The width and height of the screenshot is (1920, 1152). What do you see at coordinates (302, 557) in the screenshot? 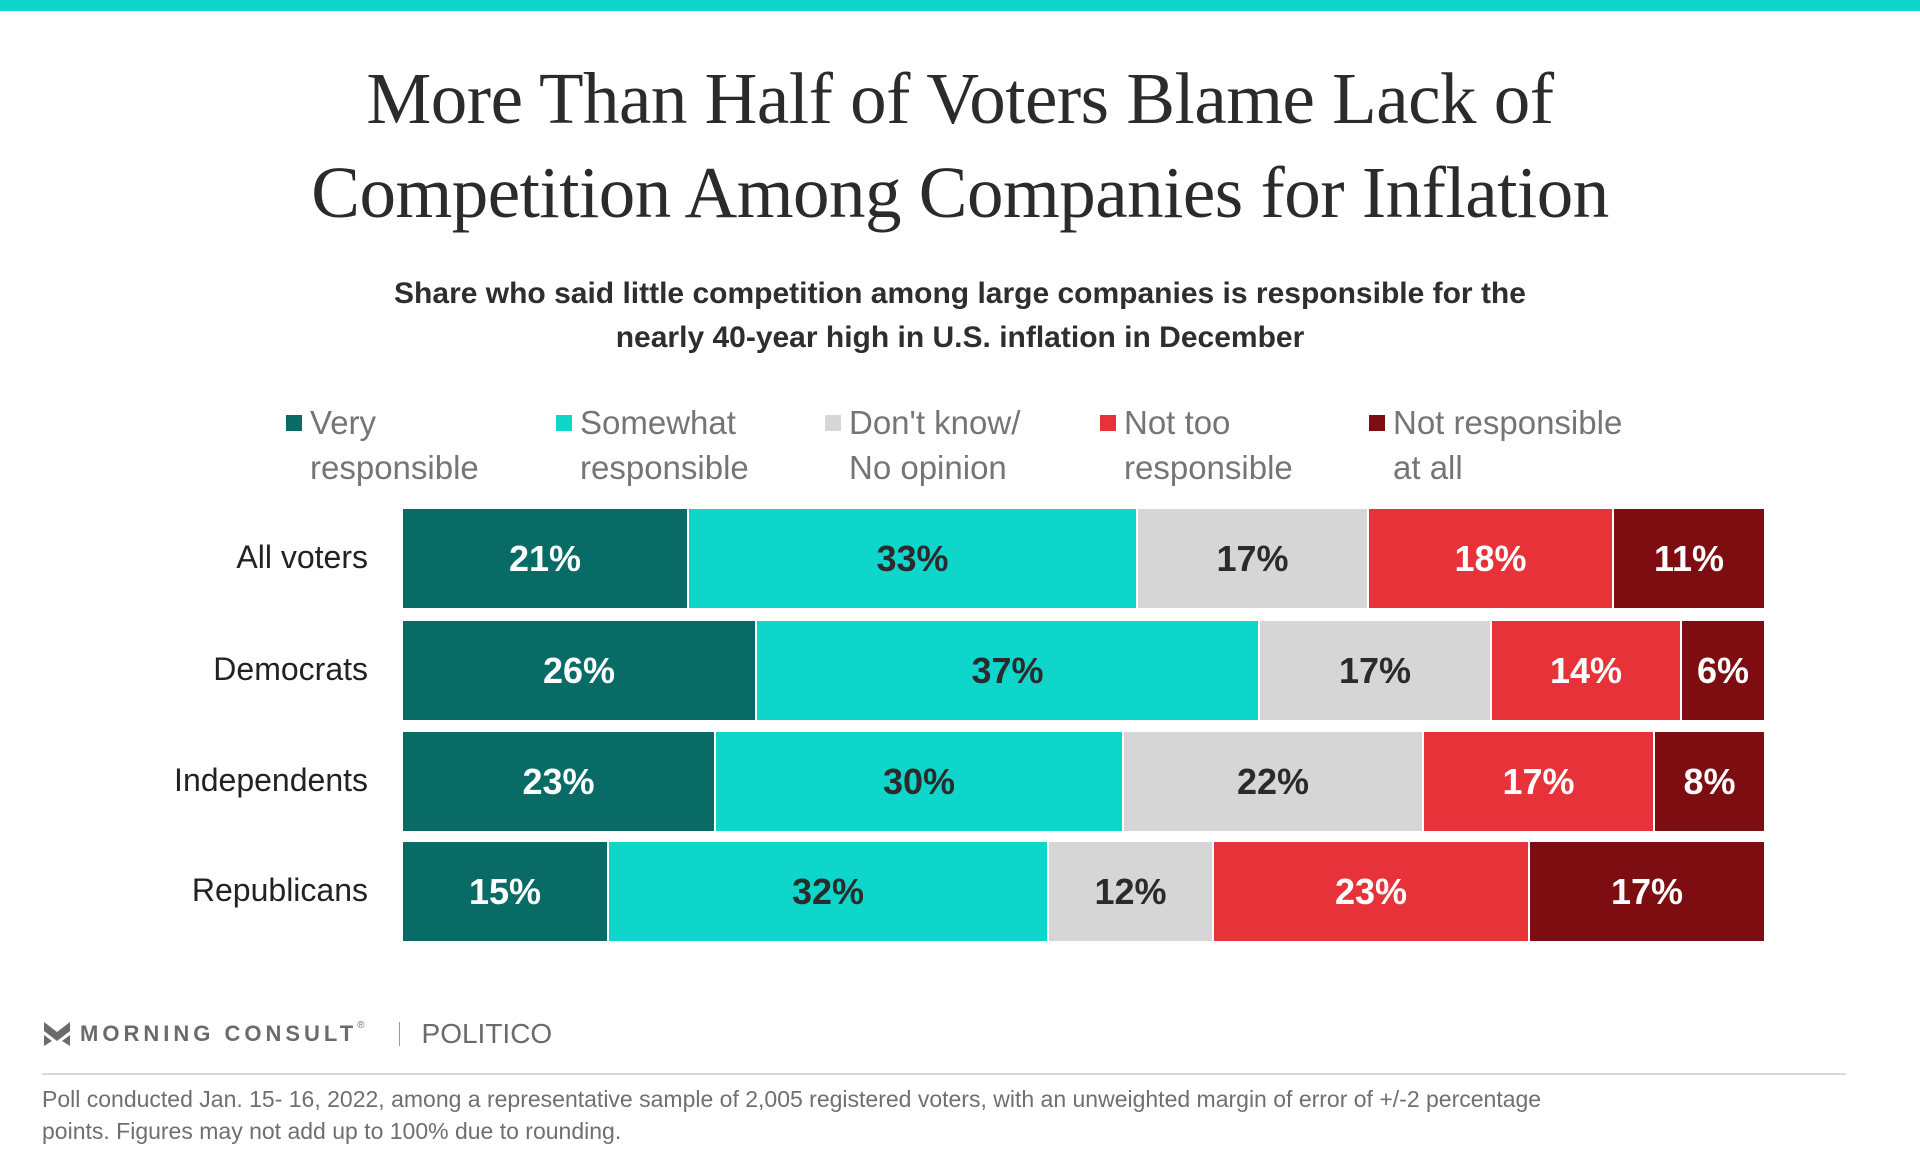
I see `row-label: All voters` at bounding box center [302, 557].